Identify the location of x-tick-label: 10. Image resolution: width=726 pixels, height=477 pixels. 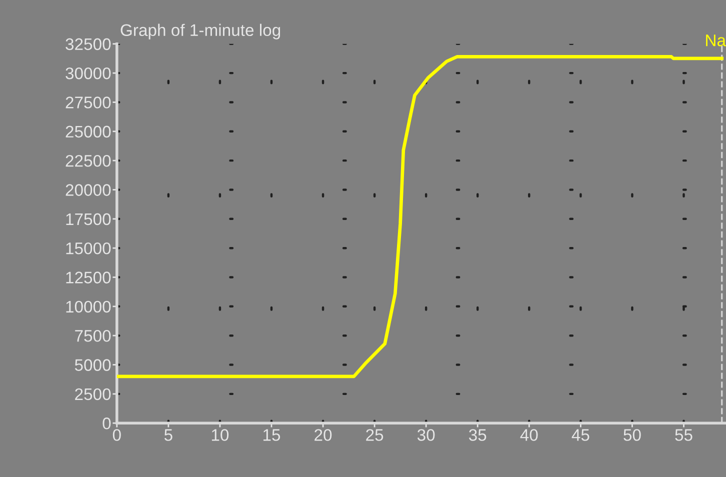
(220, 435).